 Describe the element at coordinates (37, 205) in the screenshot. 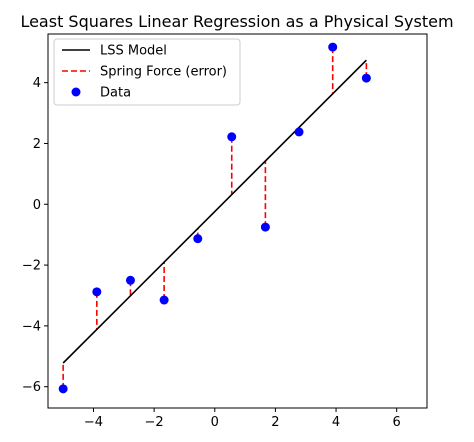

I see `y-tick-label-3: 0` at that location.